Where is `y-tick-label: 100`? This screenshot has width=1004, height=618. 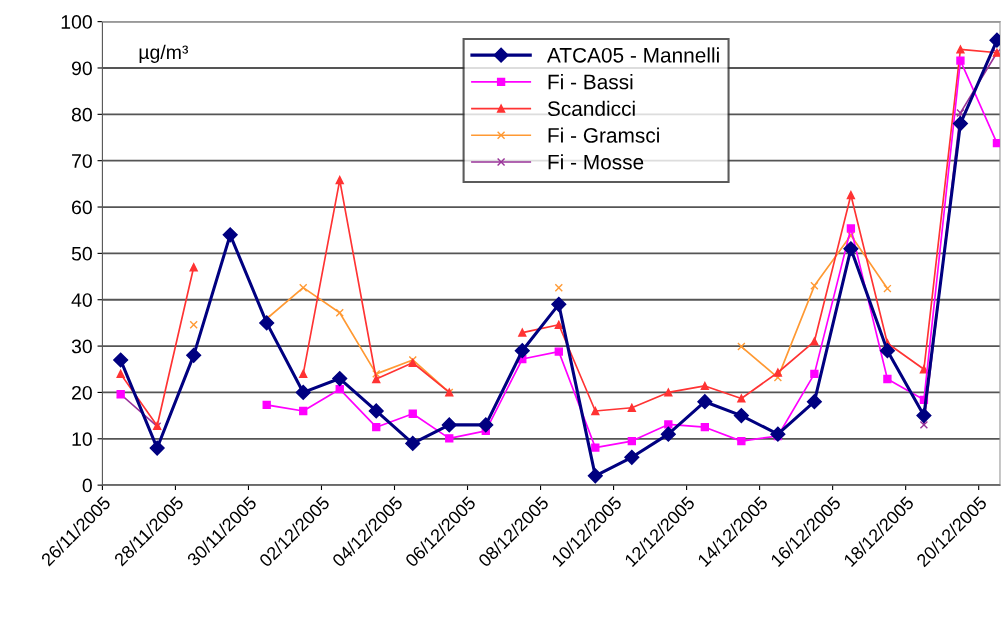
y-tick-label: 100 is located at coordinates (76, 22).